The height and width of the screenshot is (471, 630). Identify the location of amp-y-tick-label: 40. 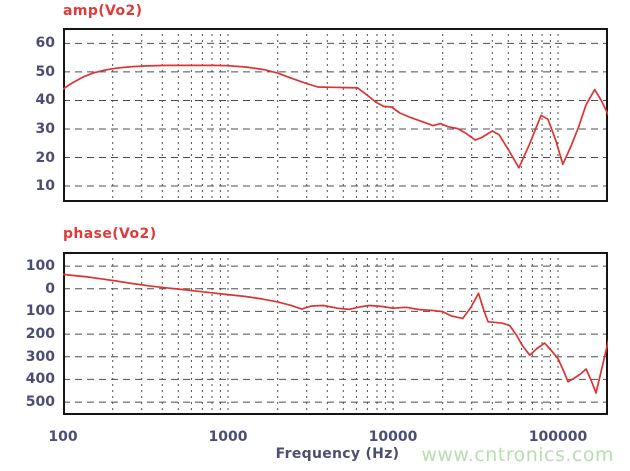
(45, 100).